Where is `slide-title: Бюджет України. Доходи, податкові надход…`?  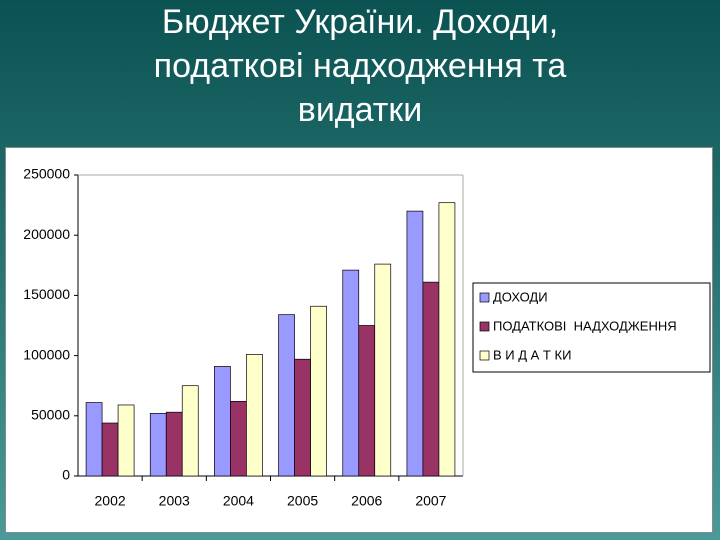
slide-title: Бюджет України. Доходи, податкові надход… is located at coordinates (360, 66).